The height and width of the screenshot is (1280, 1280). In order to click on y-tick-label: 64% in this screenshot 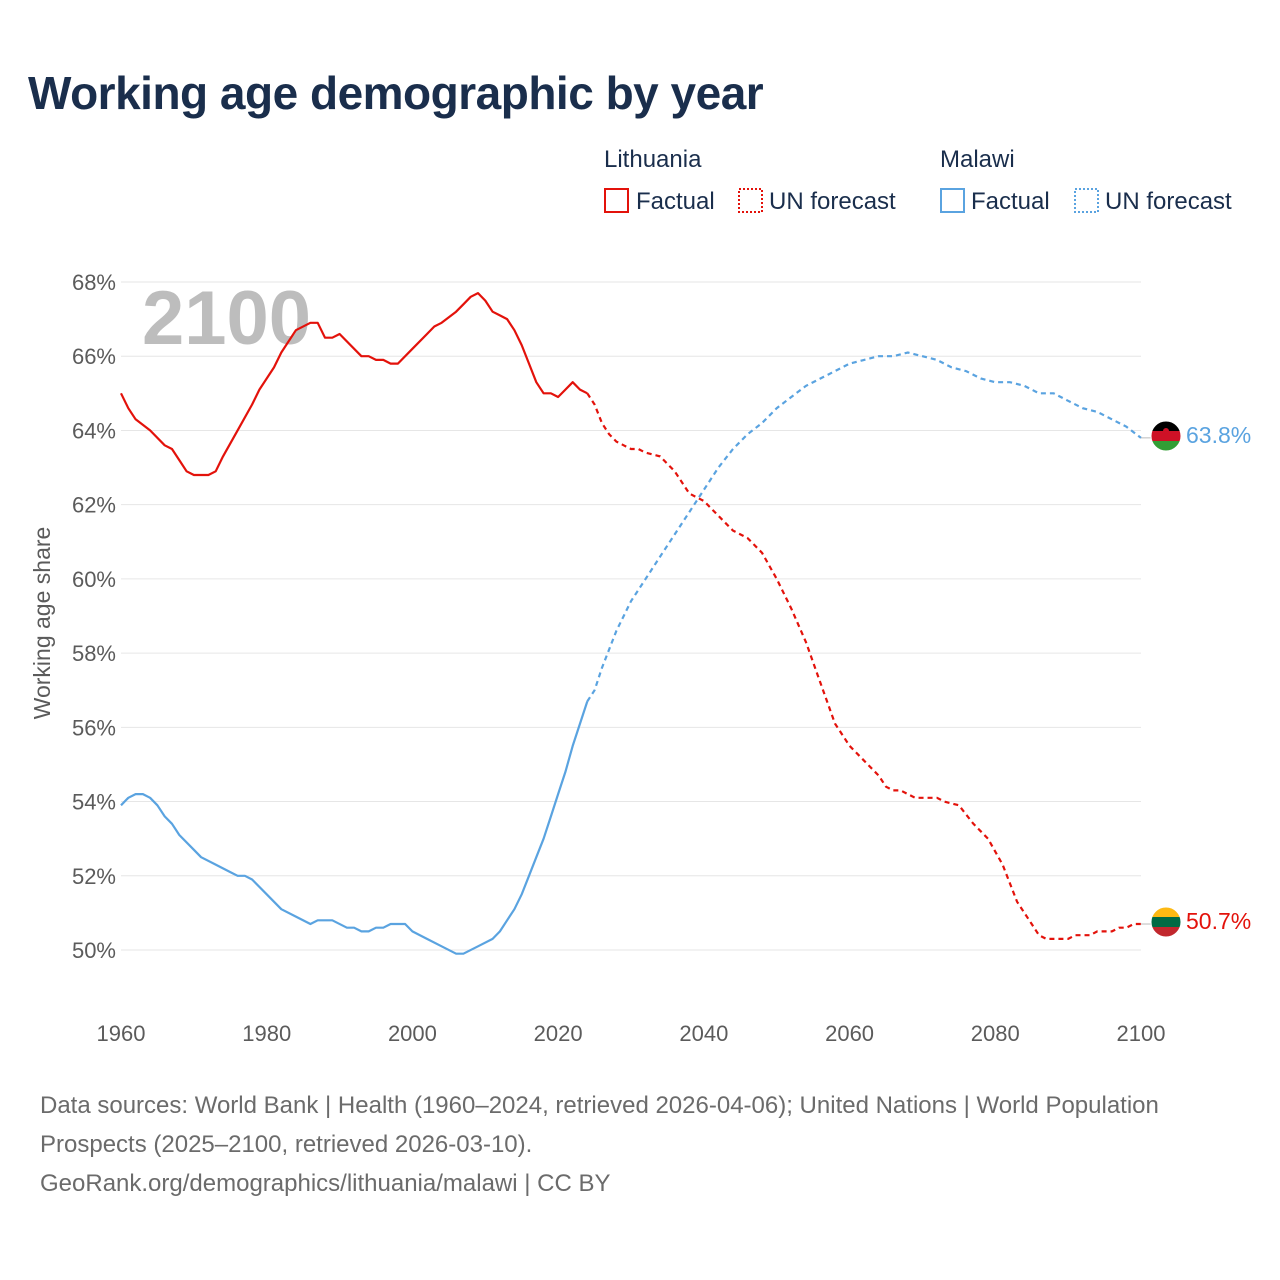, I will do `click(94, 430)`.